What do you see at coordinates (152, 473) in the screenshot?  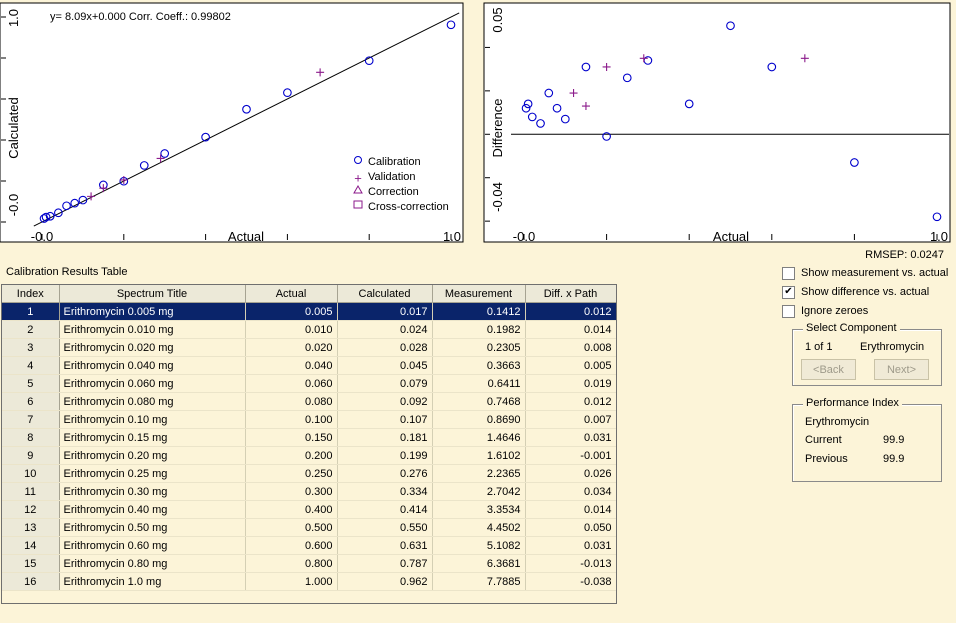 I see `cell-spectrum-title: Erithromycin 0.25 mg` at bounding box center [152, 473].